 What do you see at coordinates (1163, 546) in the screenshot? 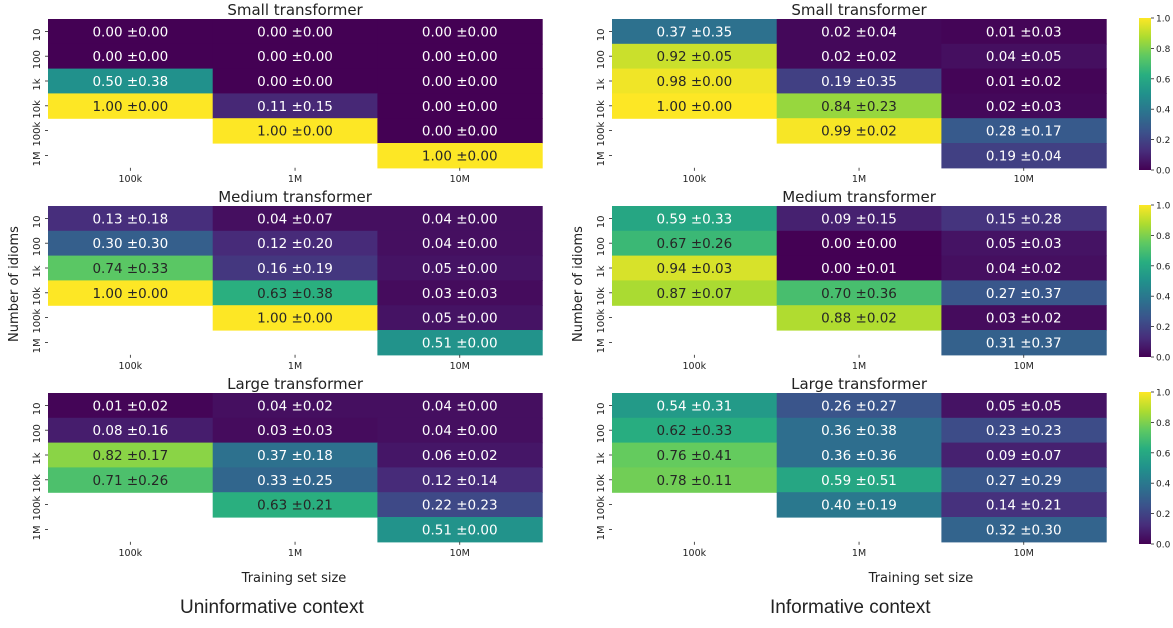
I see `colorbar-tick-label: 0.0` at bounding box center [1163, 546].